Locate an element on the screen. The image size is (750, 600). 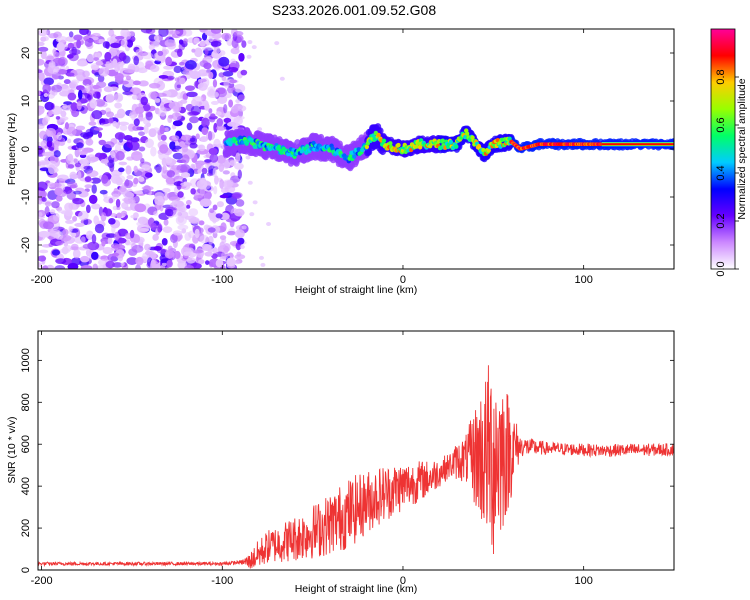
y-tick-label: 20 is located at coordinates (26, 53).